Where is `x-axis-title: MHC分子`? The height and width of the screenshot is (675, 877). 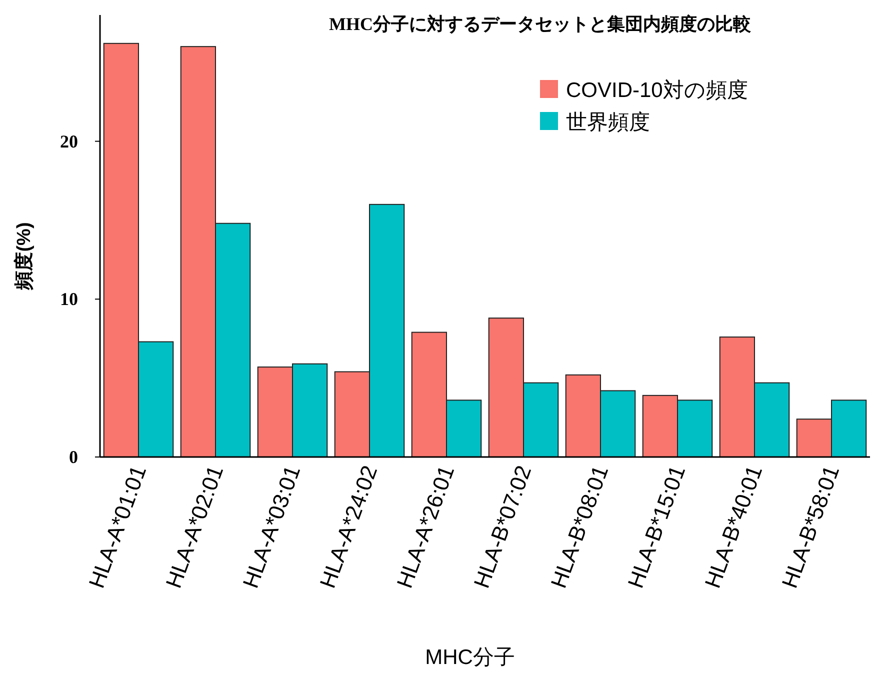
x-axis-title: MHC分子 is located at coordinates (470, 657).